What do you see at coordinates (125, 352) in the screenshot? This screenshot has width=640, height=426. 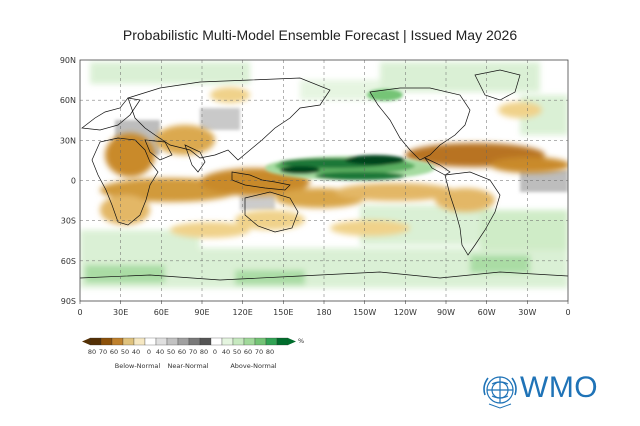 I see `legend-tick-below: 50` at bounding box center [125, 352].